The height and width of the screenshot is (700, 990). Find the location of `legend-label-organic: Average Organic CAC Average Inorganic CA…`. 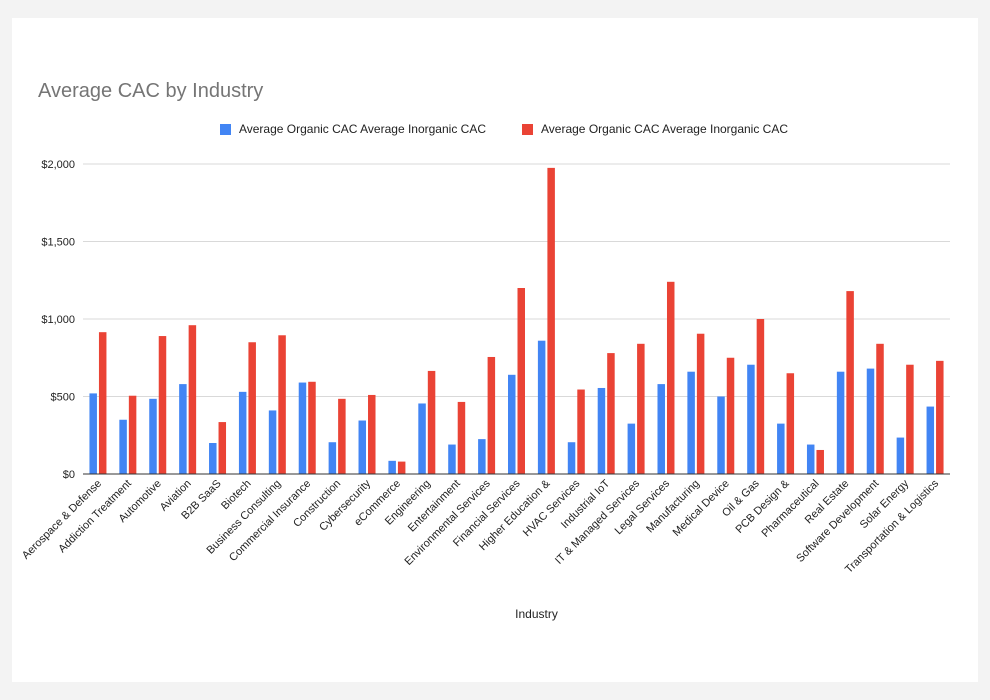

legend-label-organic: Average Organic CAC Average Inorganic CA… is located at coordinates (362, 129).